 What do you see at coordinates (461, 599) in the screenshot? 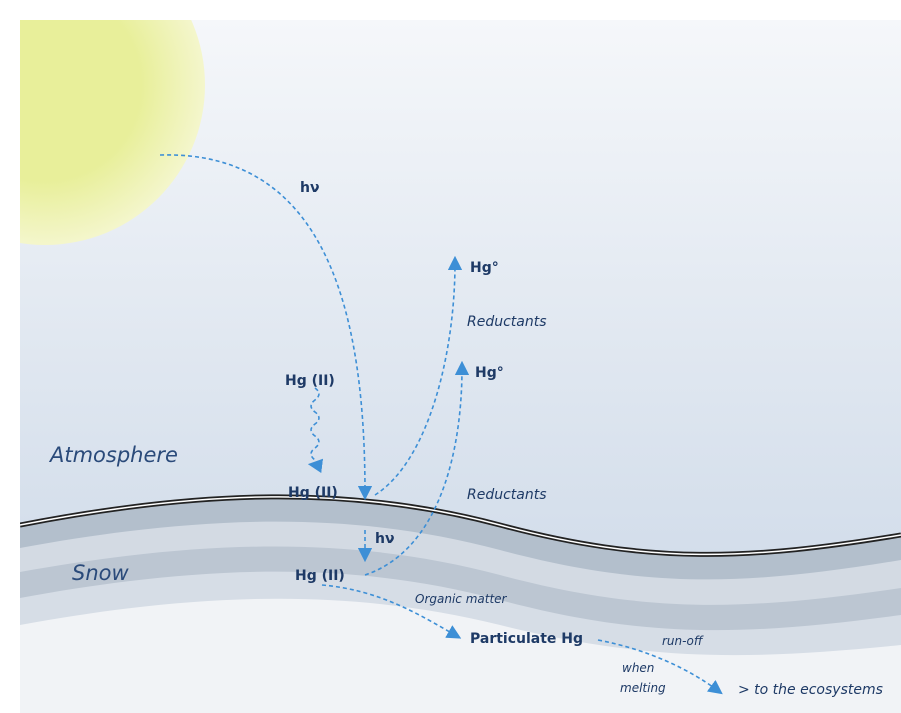
I see `process-label: Organic matter` at bounding box center [461, 599].